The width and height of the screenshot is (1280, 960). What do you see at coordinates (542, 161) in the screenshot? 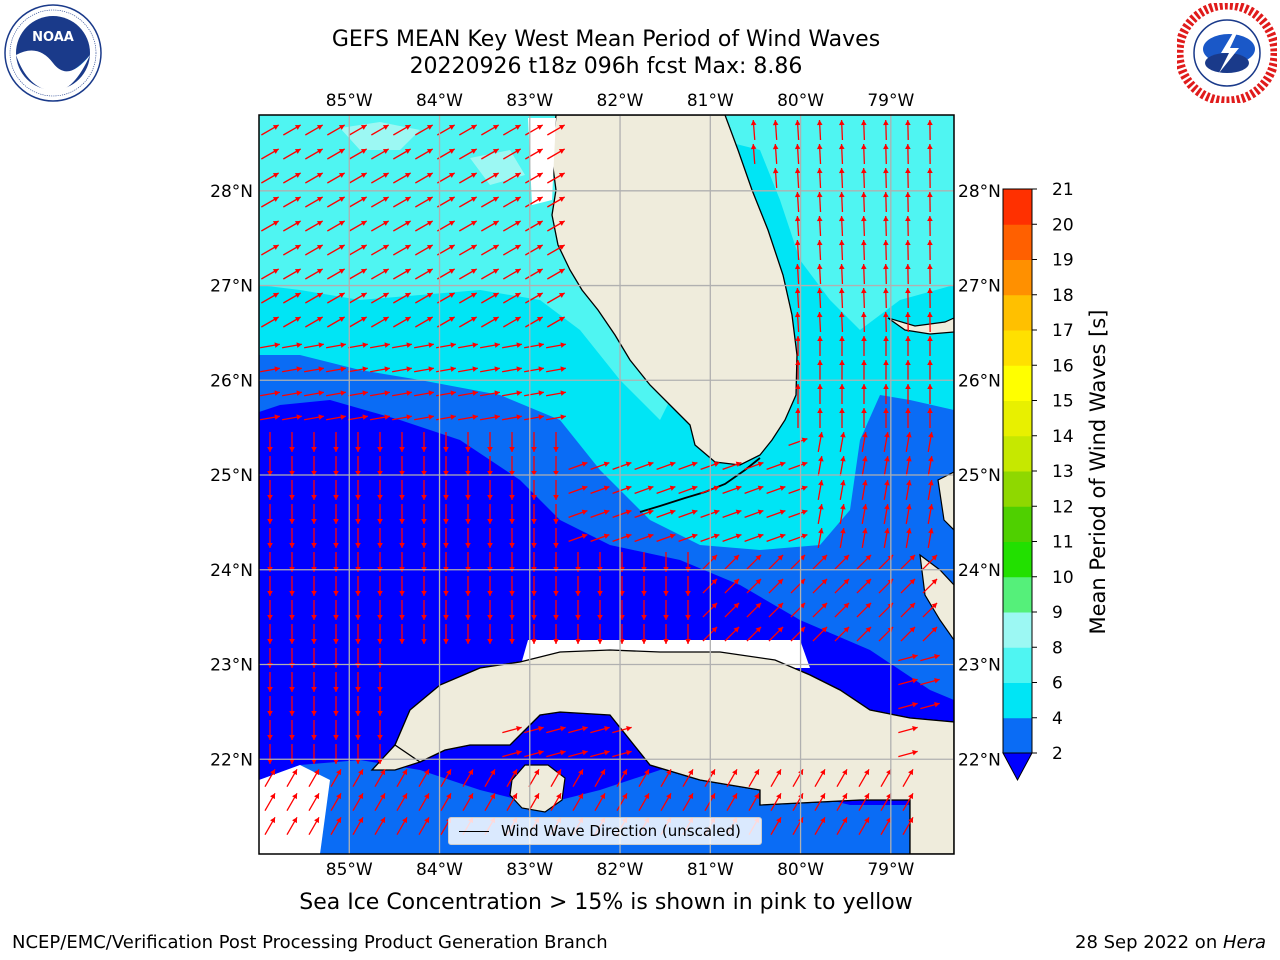
I see `coastal-mask-fl` at bounding box center [542, 161].